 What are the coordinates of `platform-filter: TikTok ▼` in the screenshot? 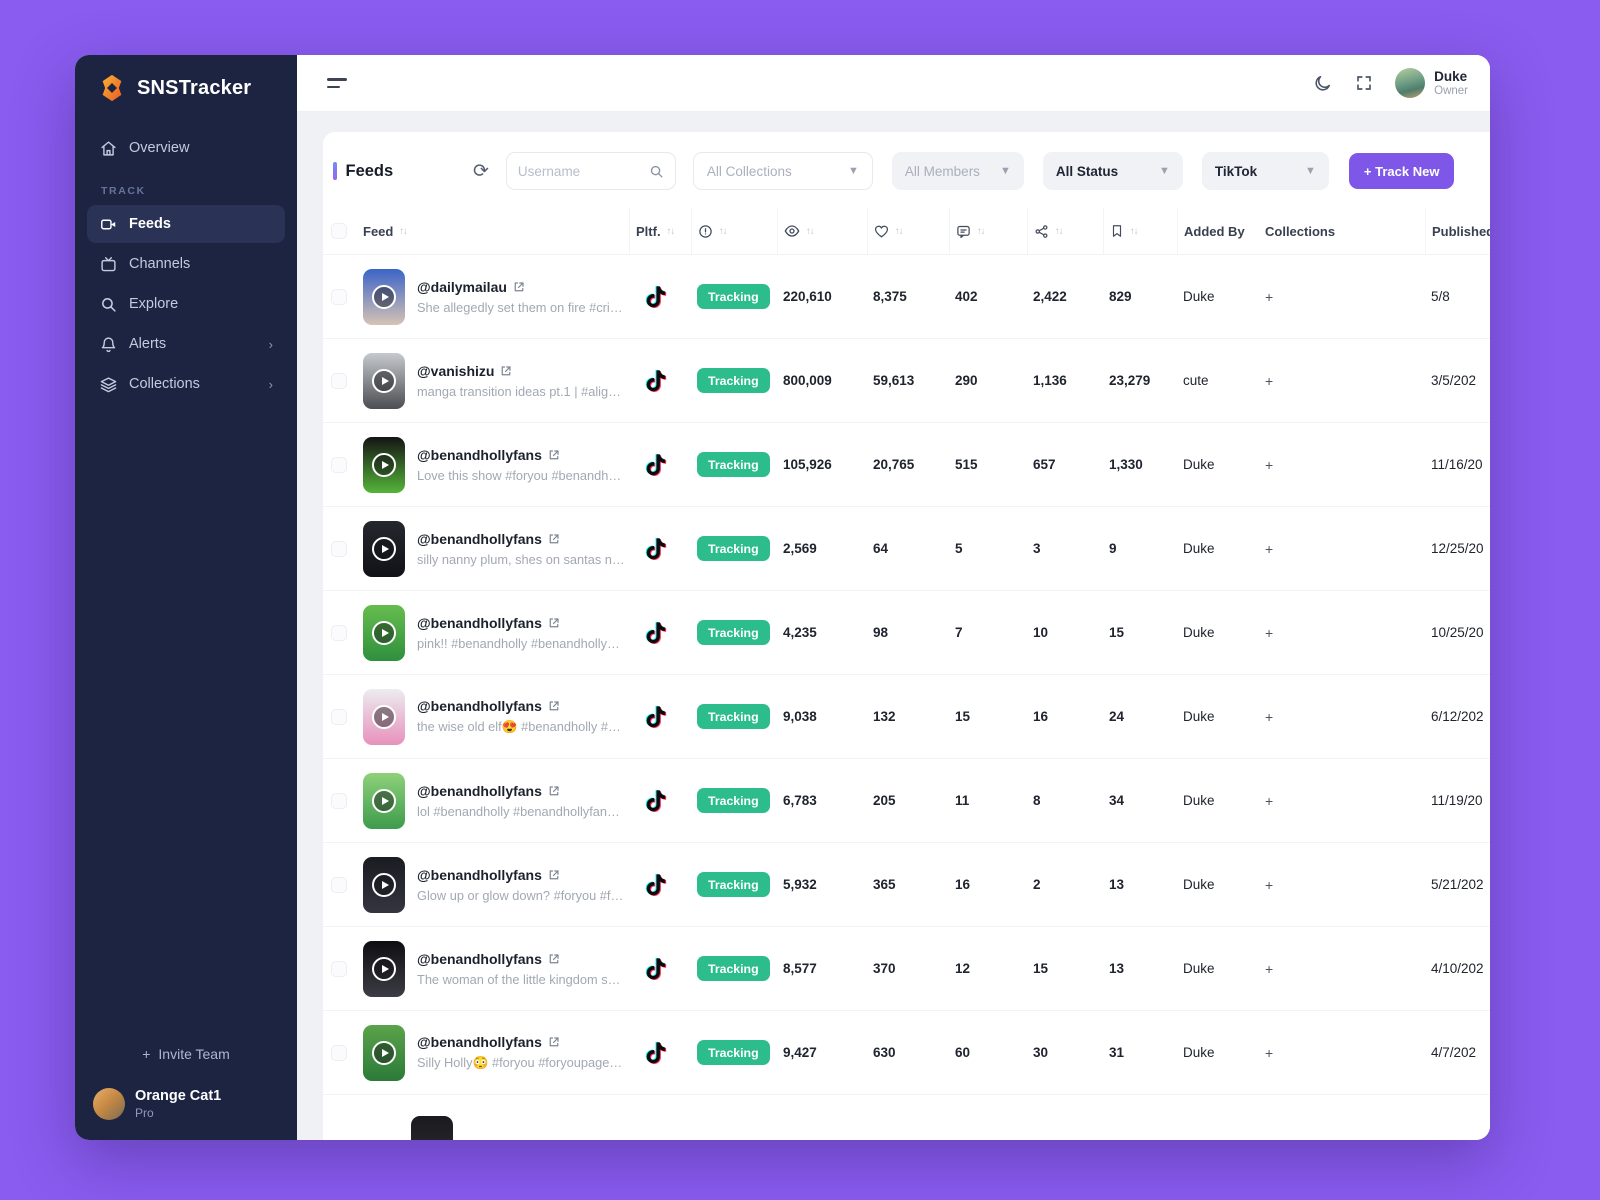 It's located at (1265, 171).